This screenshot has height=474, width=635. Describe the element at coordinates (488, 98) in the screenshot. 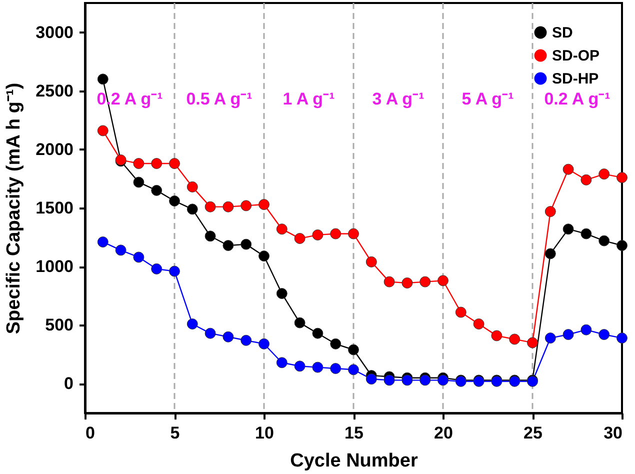

I see `annotation: 5 A g⁻¹` at that location.